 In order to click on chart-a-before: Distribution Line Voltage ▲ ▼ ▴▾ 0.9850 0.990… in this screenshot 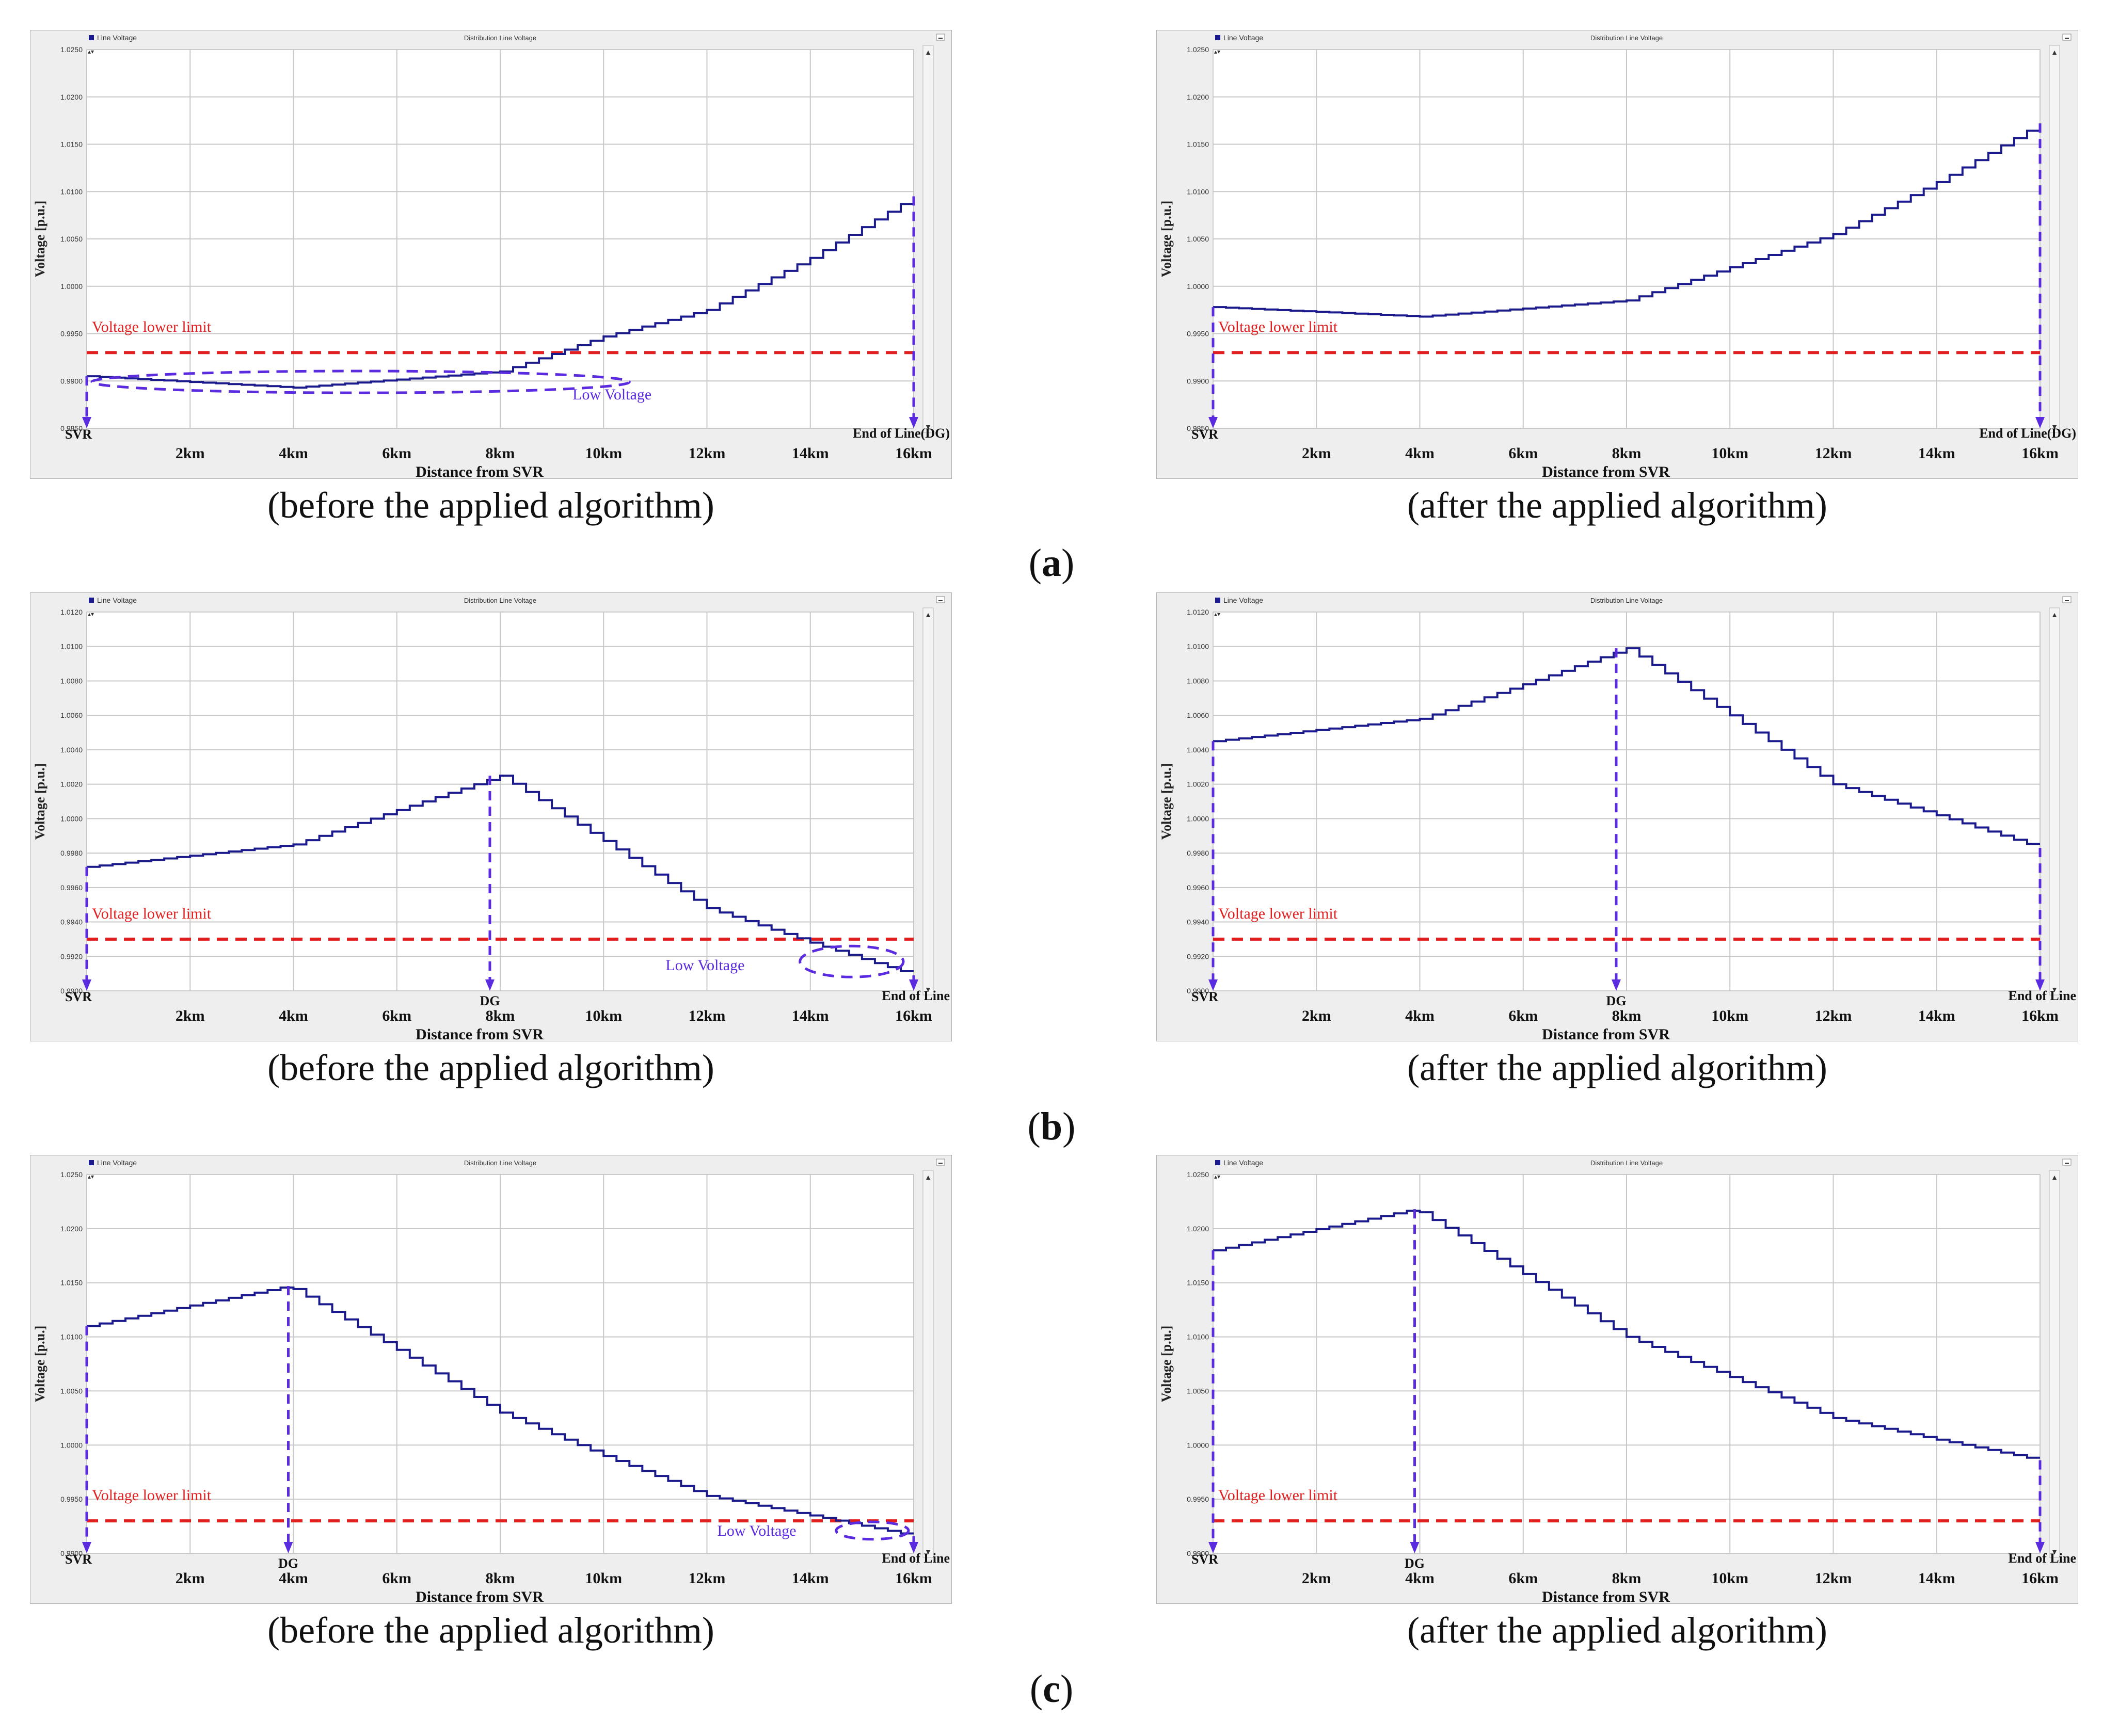, I will do `click(491, 254)`.